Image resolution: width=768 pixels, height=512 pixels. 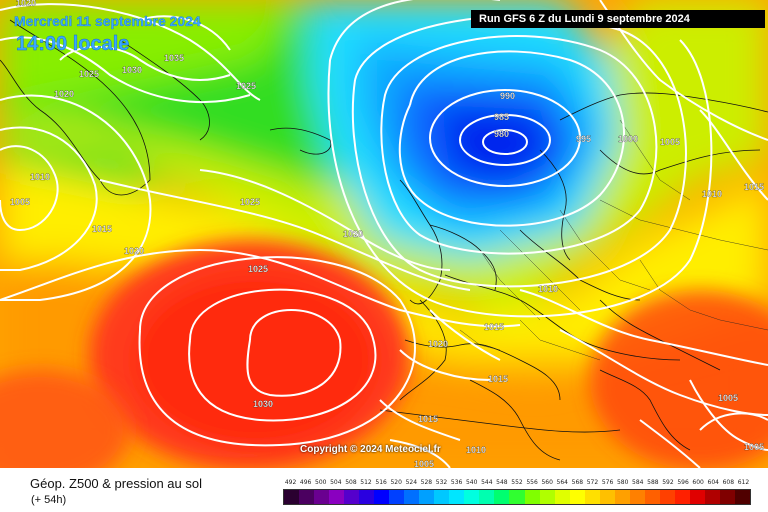 I want to click on isobar-label: 1000, so click(x=628, y=139).